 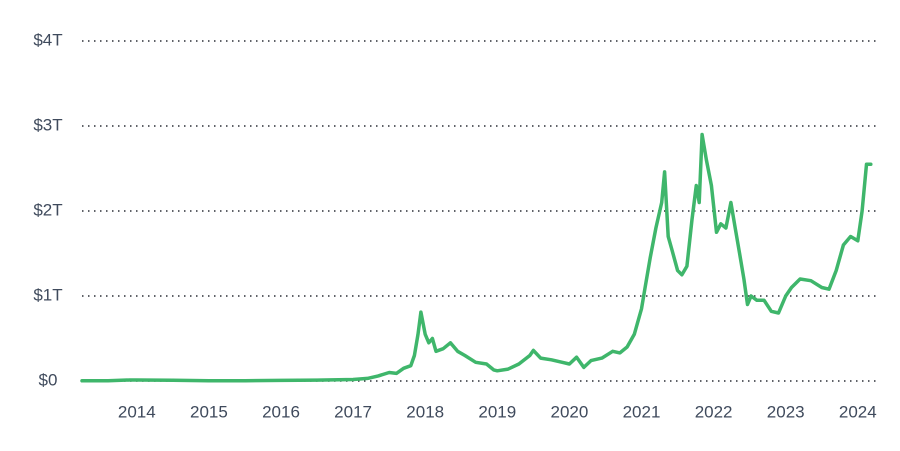 I want to click on y-tick-label: $1T, so click(x=47, y=294).